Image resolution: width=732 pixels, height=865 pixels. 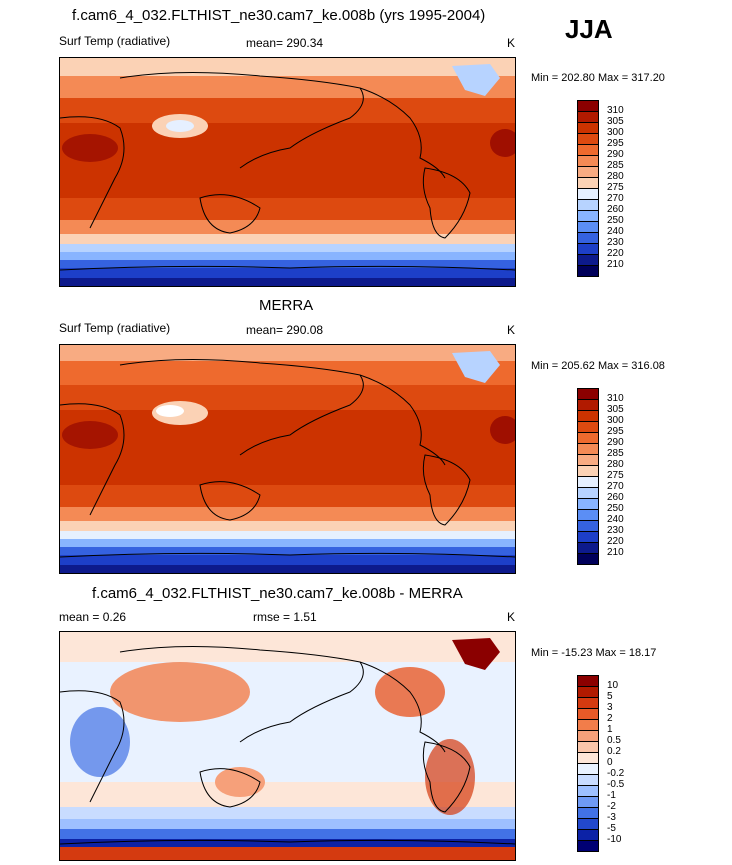 What do you see at coordinates (610, 729) in the screenshot?
I see `colorbar-tick-label: 1` at bounding box center [610, 729].